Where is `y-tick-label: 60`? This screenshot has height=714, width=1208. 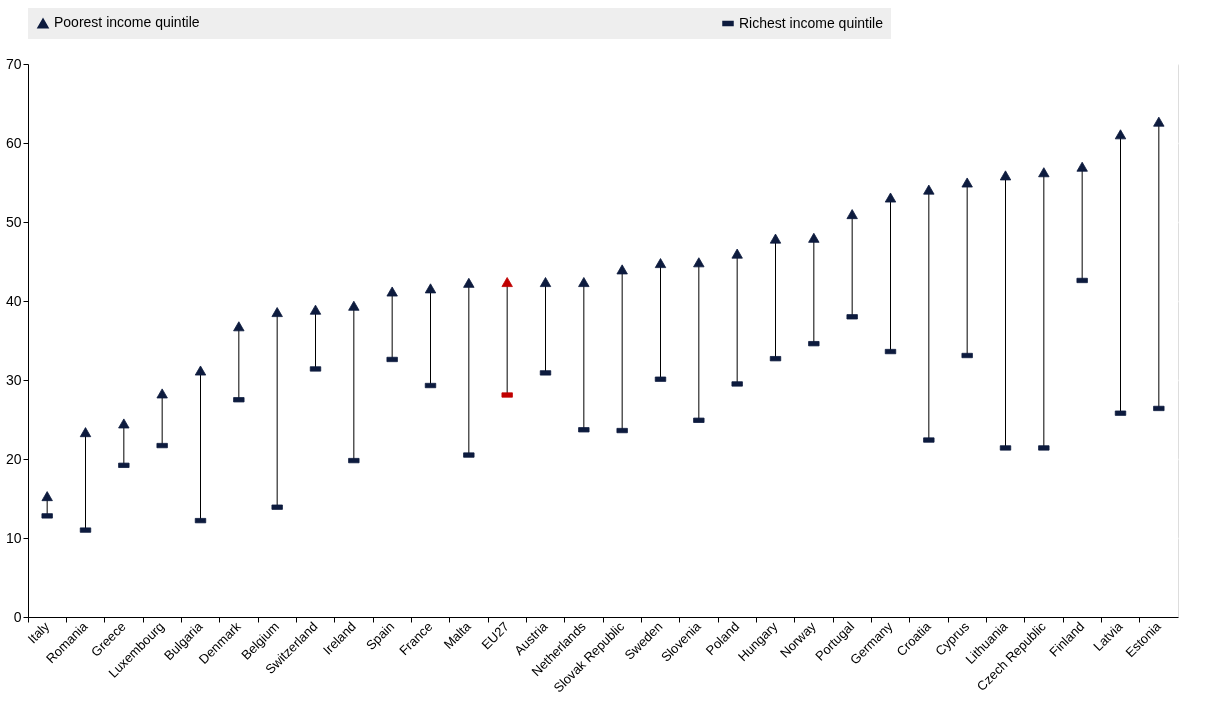
y-tick-label: 60 is located at coordinates (13, 142).